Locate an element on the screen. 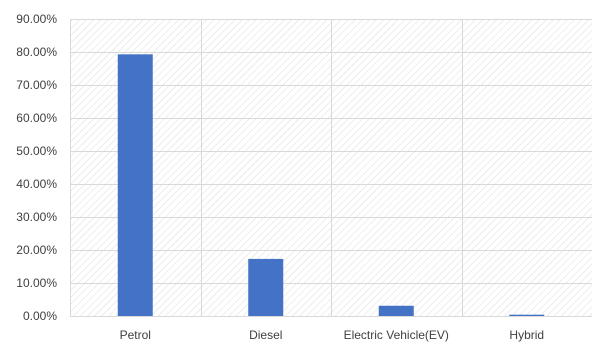  y-tick-label: 10.00% is located at coordinates (36, 283).